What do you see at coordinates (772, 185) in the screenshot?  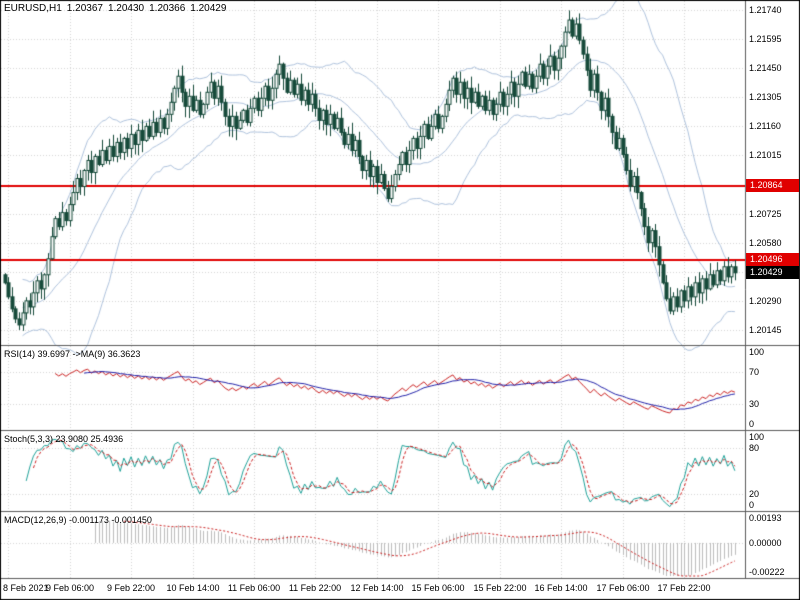 I see `resistance-line-price-tag: 1.20864` at bounding box center [772, 185].